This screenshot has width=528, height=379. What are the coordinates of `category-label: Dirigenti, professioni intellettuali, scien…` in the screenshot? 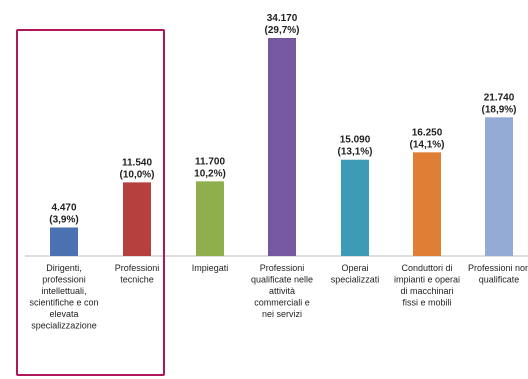 It's located at (63, 297).